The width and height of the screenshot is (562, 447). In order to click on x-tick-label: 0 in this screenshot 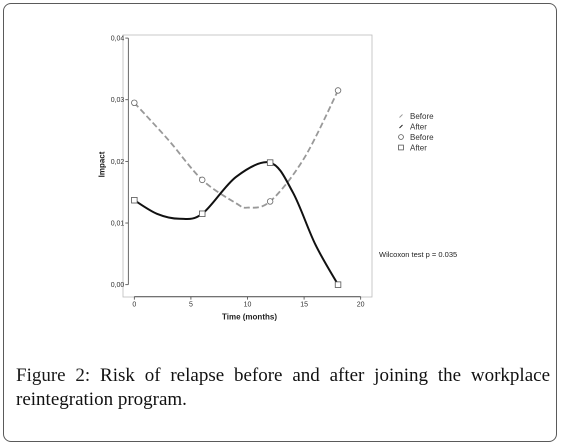, I will do `click(134, 305)`.